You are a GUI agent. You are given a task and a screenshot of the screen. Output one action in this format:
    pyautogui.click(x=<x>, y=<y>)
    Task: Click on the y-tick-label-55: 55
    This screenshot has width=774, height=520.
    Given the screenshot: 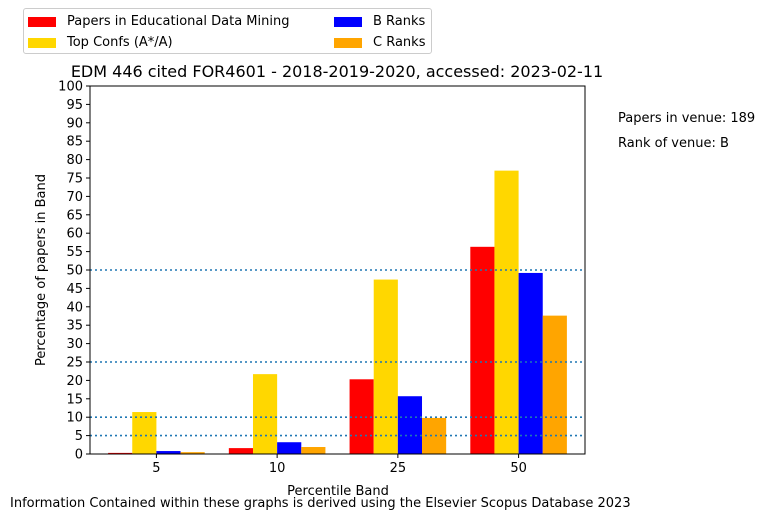 What is the action you would take?
    pyautogui.click(x=74, y=252)
    